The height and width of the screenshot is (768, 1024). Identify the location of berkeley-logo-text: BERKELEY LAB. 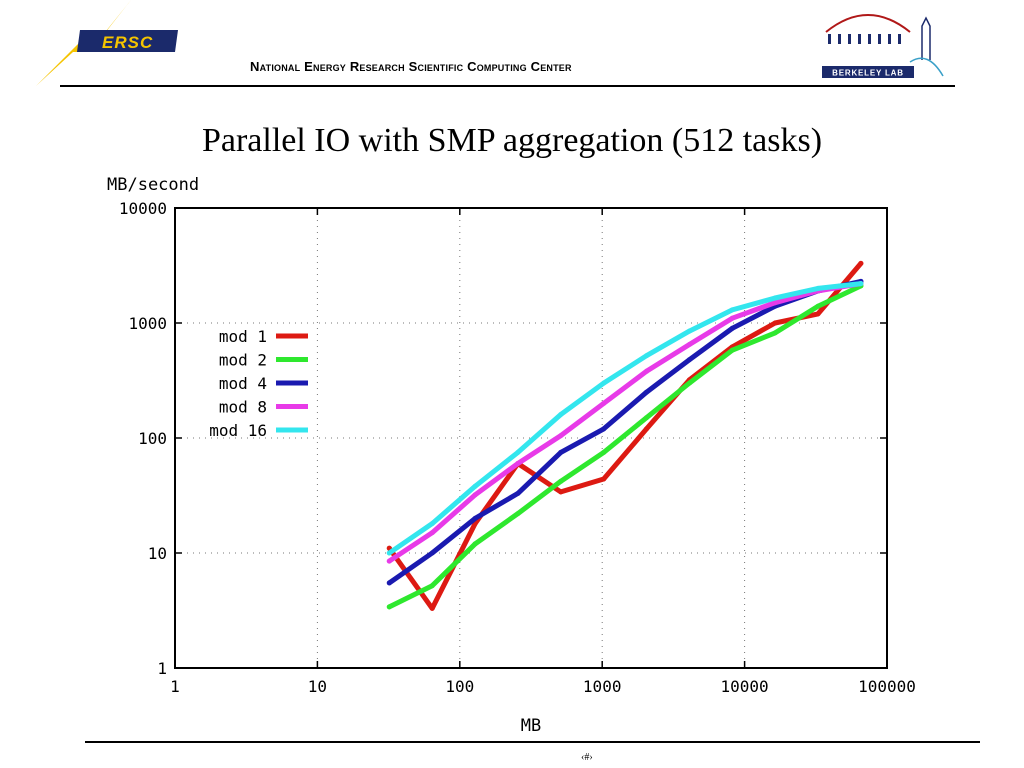
(868, 73).